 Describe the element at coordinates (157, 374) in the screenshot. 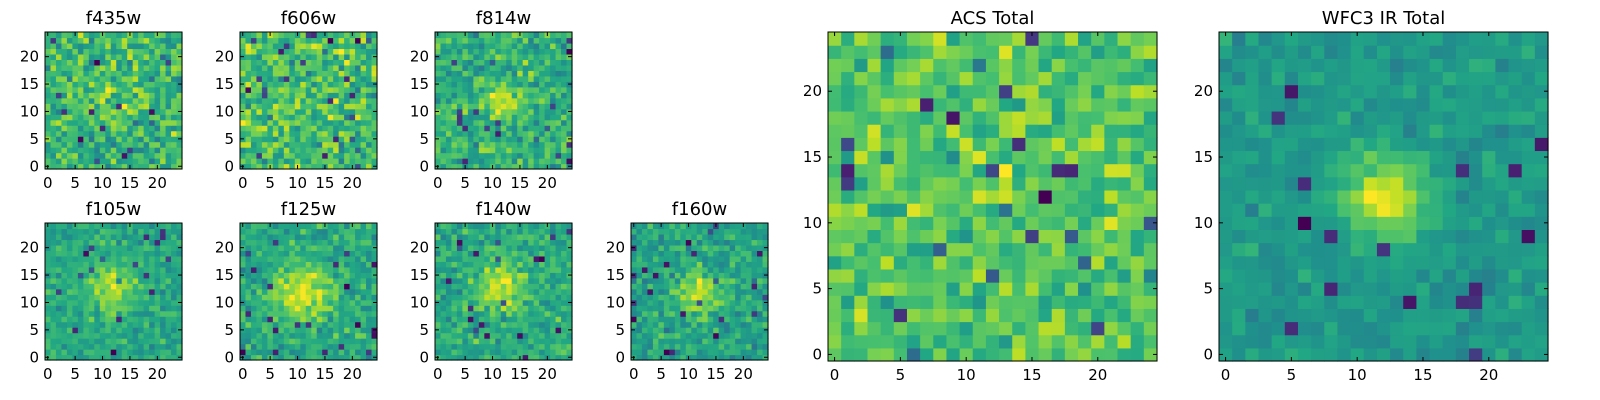

I see `x-tick-label: 20` at that location.